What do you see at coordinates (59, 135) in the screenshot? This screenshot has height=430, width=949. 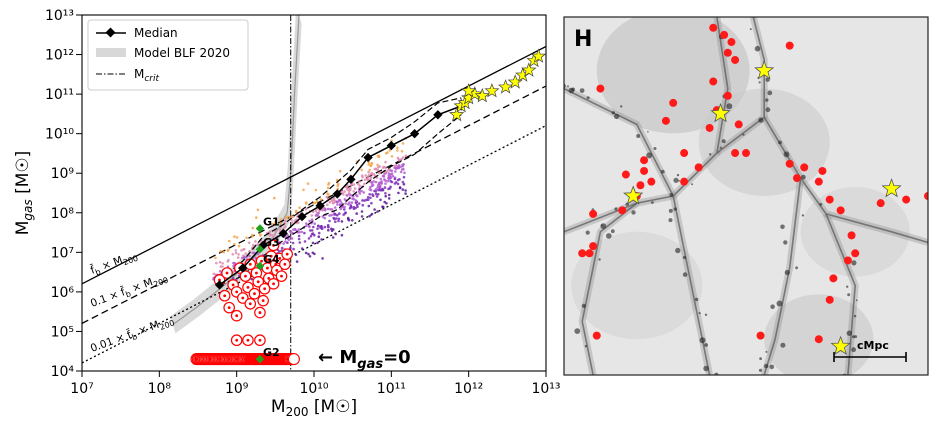 I see `y-tick-label: 10¹⁰` at bounding box center [59, 135].